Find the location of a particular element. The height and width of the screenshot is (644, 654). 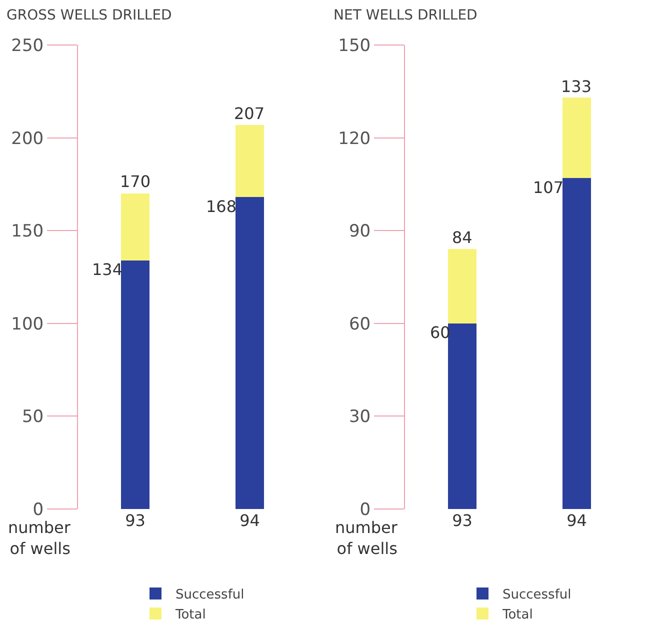

y-tick-label: 250 is located at coordinates (27, 46).